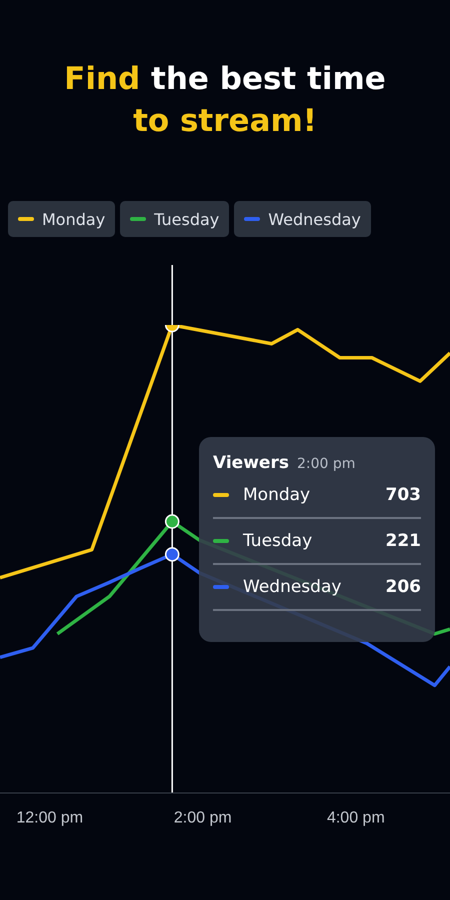 The image size is (450, 900). What do you see at coordinates (278, 541) in the screenshot?
I see `legend-label: Tuesday` at bounding box center [278, 541].